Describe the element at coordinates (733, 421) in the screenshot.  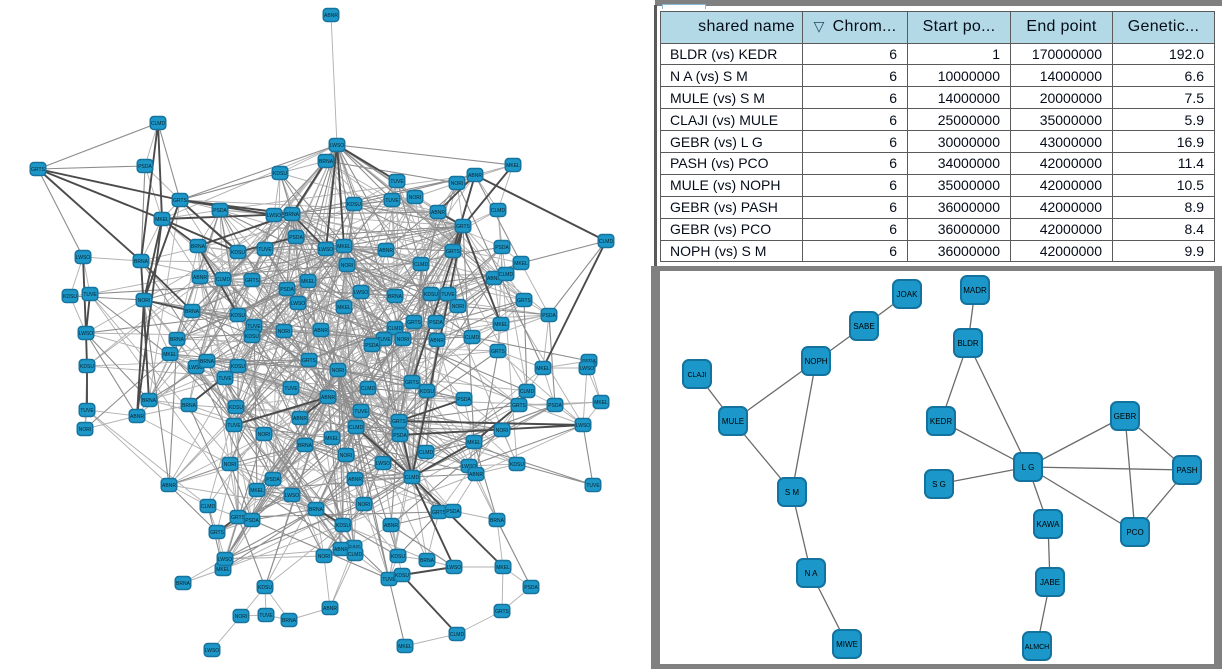
I see `svg-text: MULE` at that location.